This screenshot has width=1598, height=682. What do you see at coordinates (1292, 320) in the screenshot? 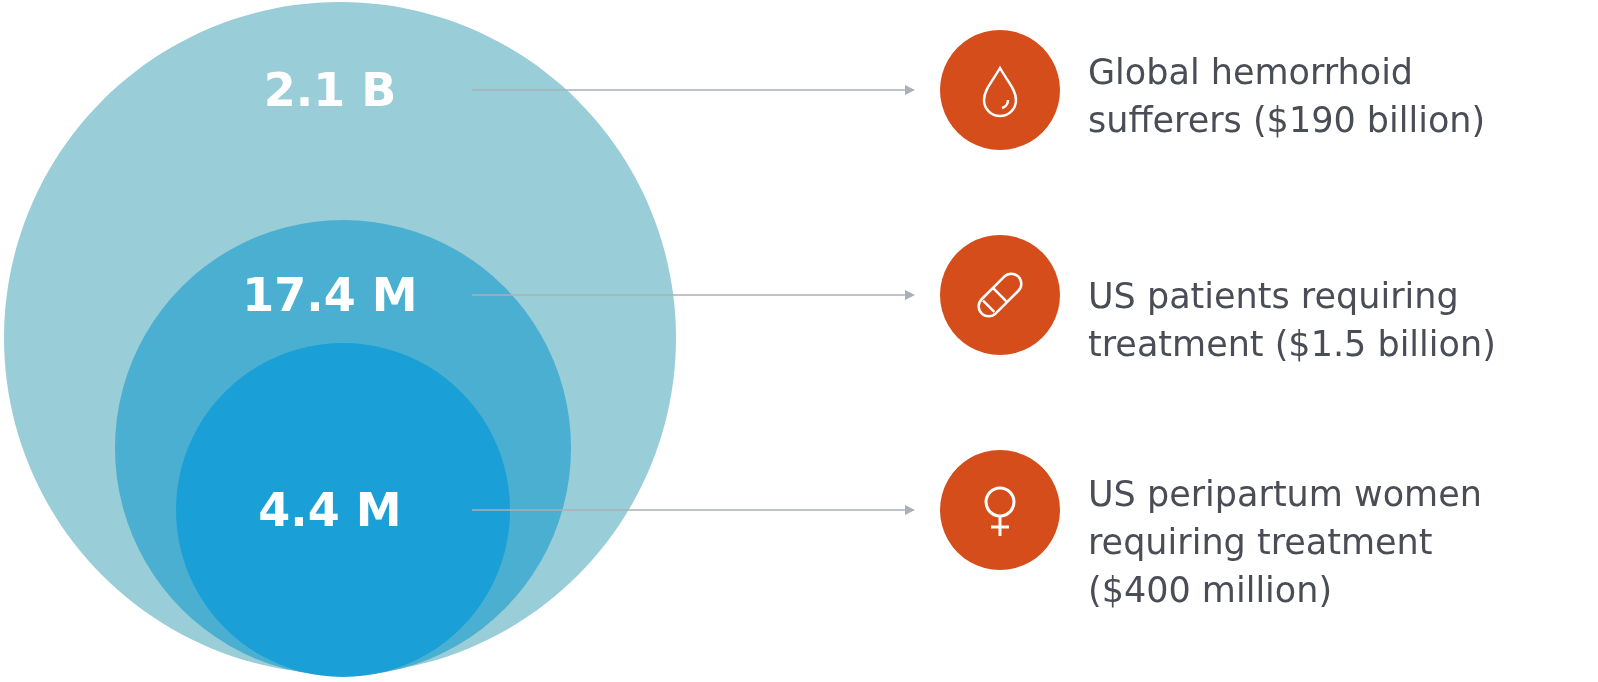
I see `category-label: US patients requiring treatment ($1.5 billion)` at bounding box center [1292, 320].